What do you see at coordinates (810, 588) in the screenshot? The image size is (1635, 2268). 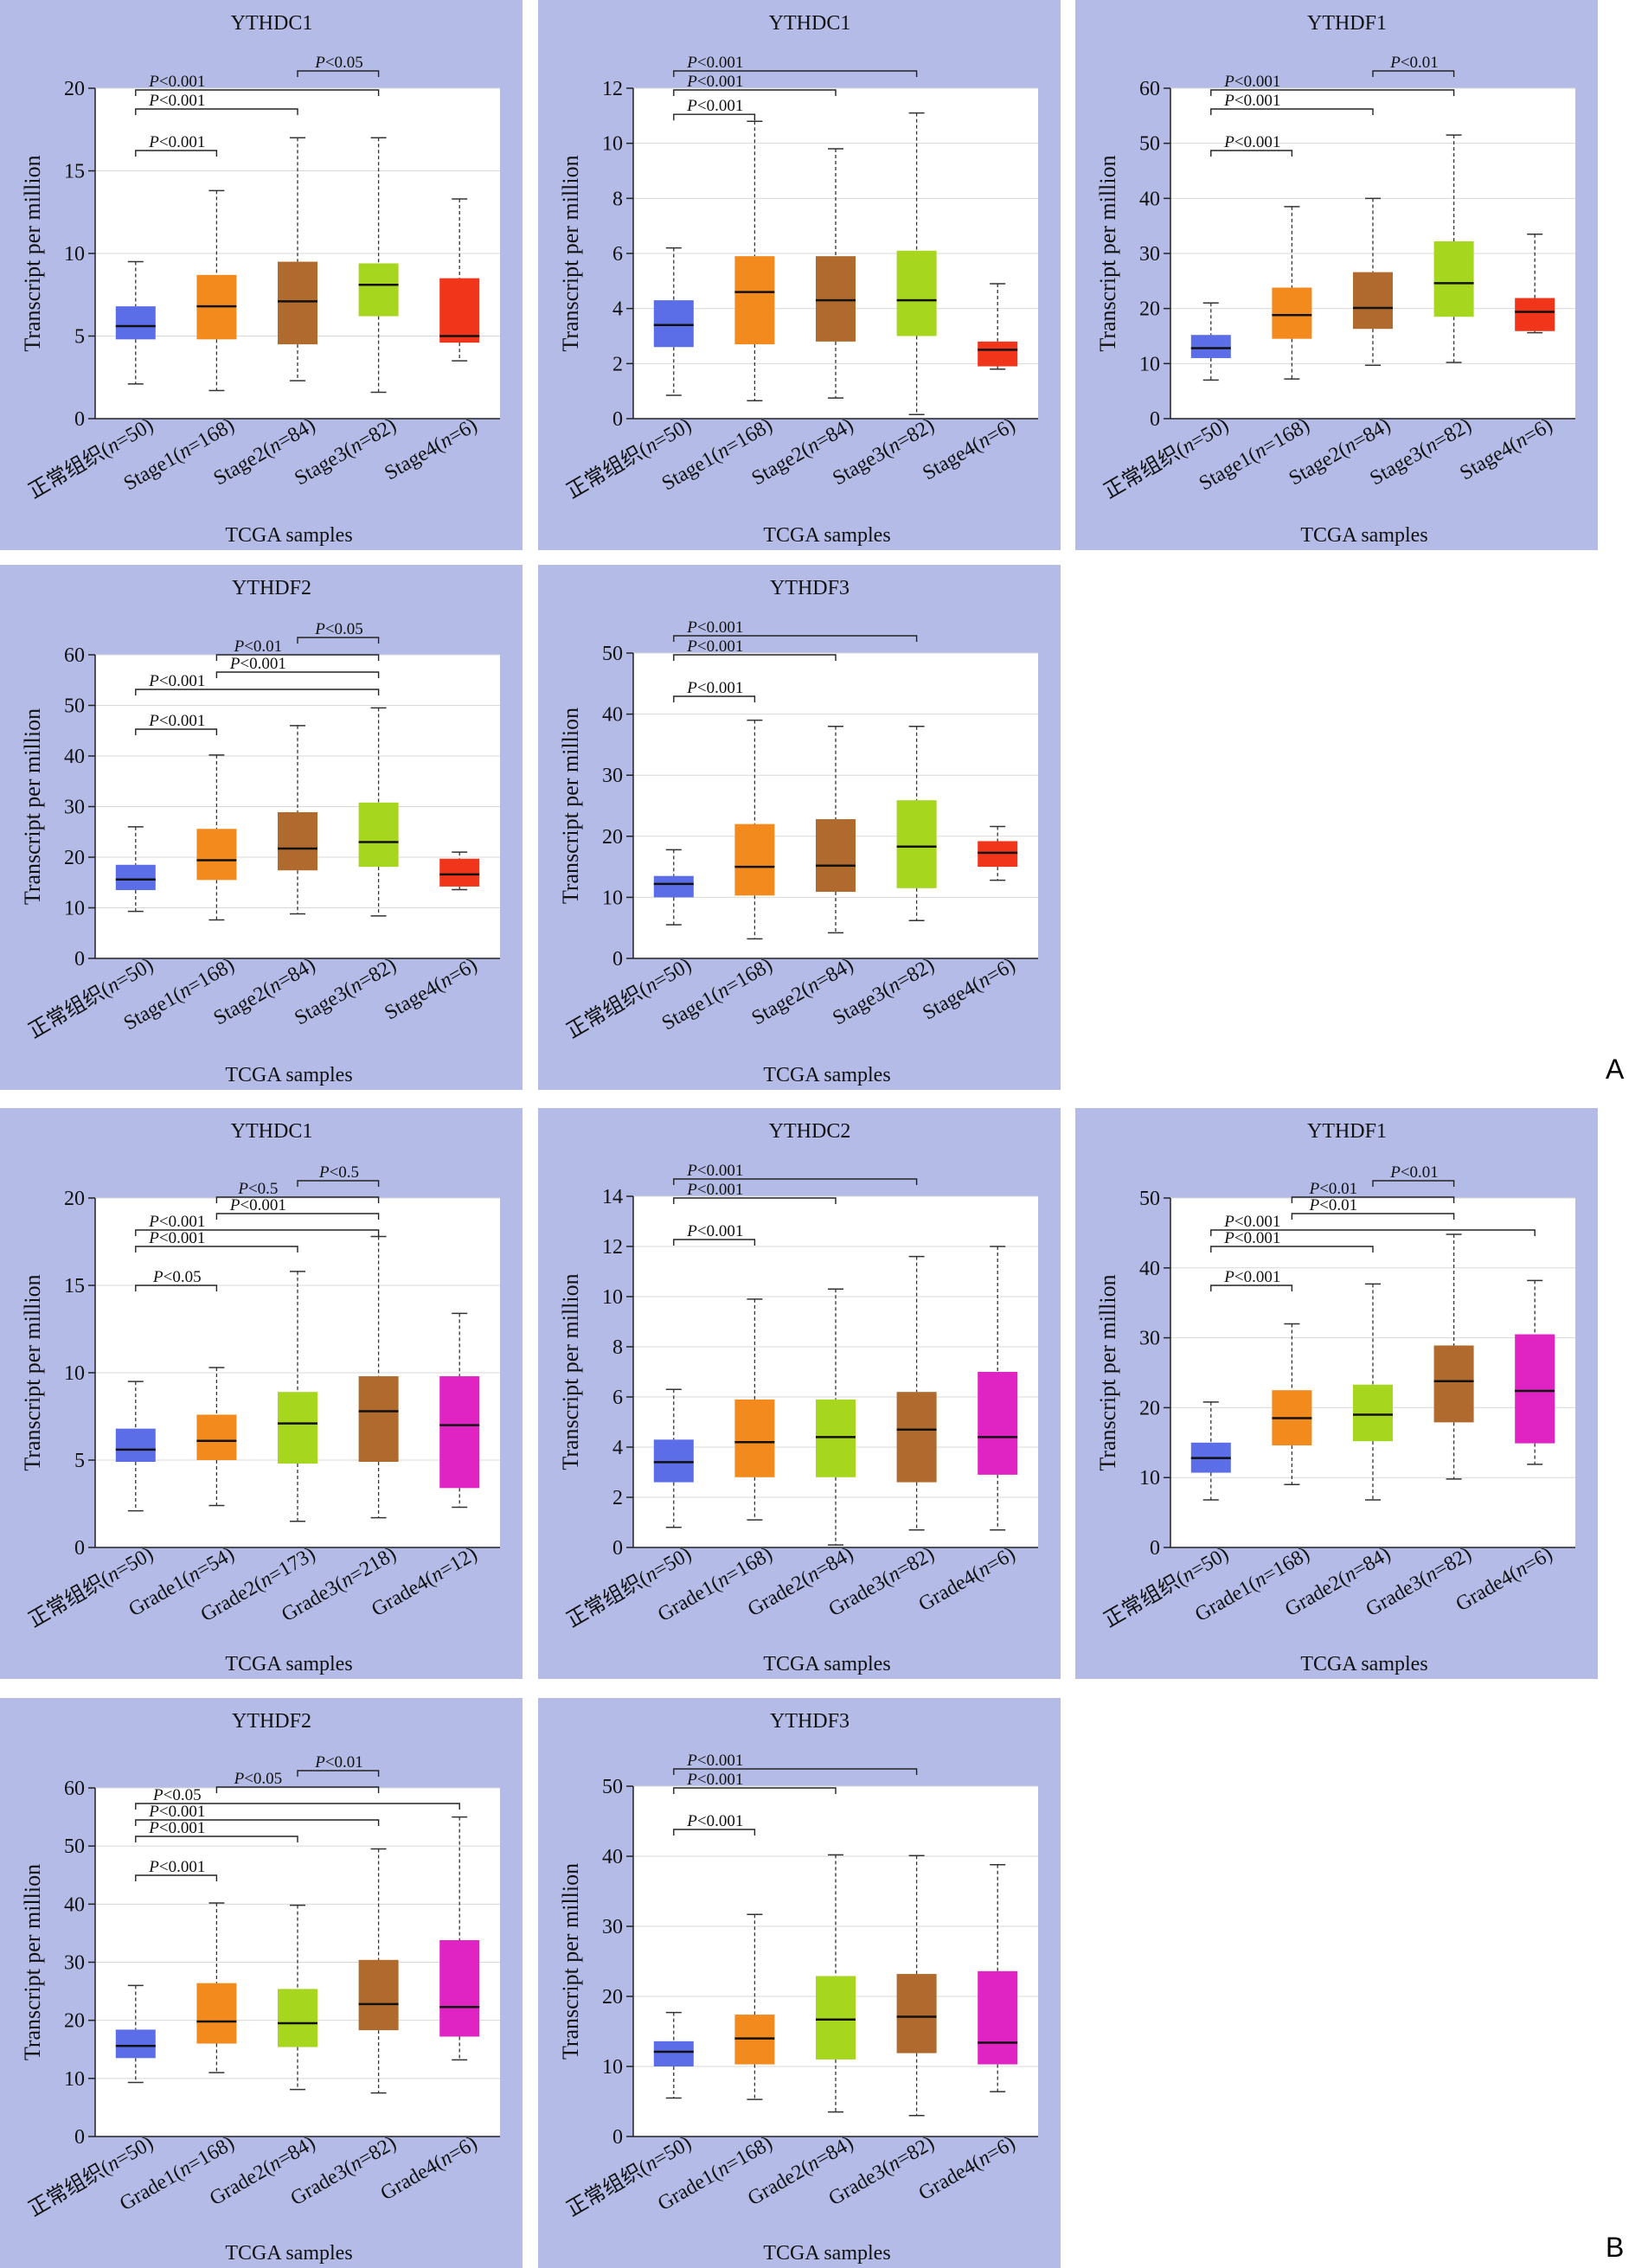 I see `chart-title: YTHDF3` at bounding box center [810, 588].